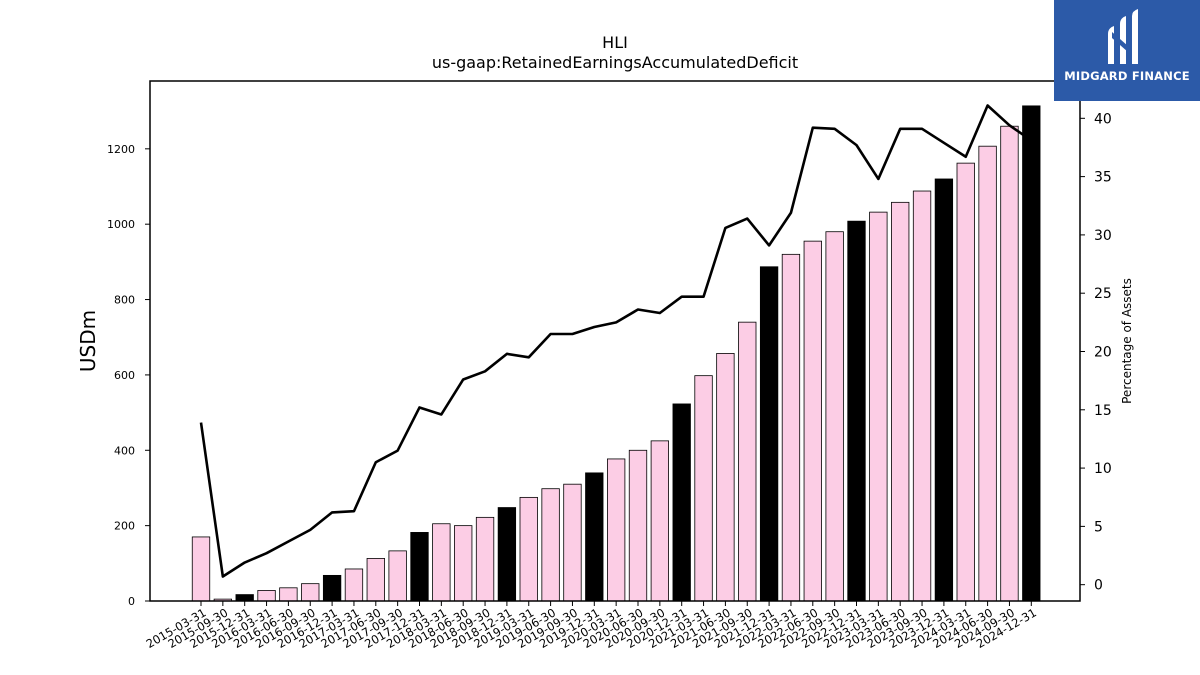  I want to click on y-tick-label: 600, so click(124, 375).